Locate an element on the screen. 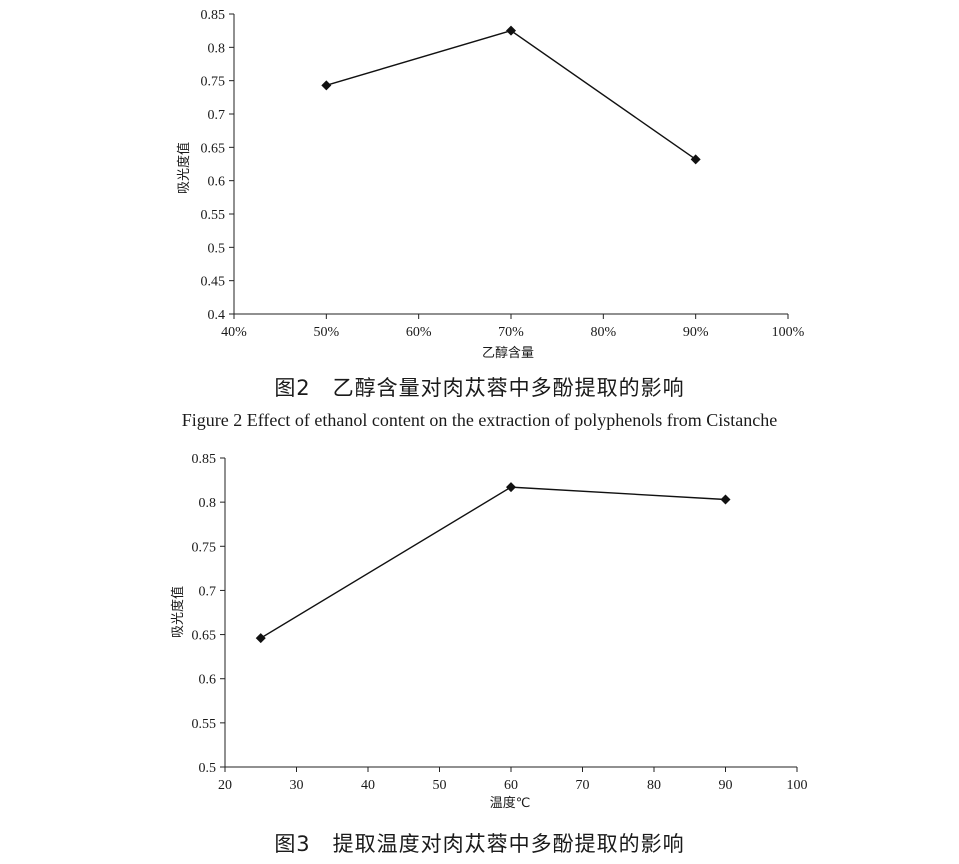 The height and width of the screenshot is (864, 959). y-axis-2: 0.5 0.55 0.6 0.65 0.7 0.75 0.8 0.85 is located at coordinates (209, 614).